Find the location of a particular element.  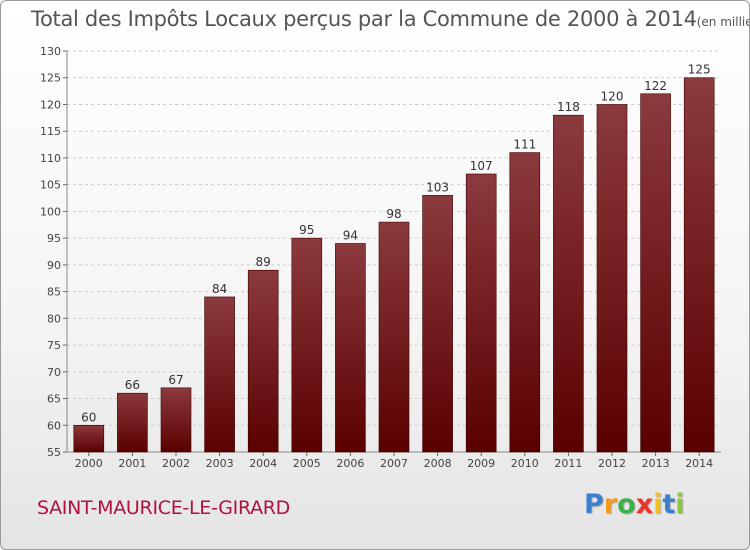

y-tick-label: 75 is located at coordinates (54, 345).